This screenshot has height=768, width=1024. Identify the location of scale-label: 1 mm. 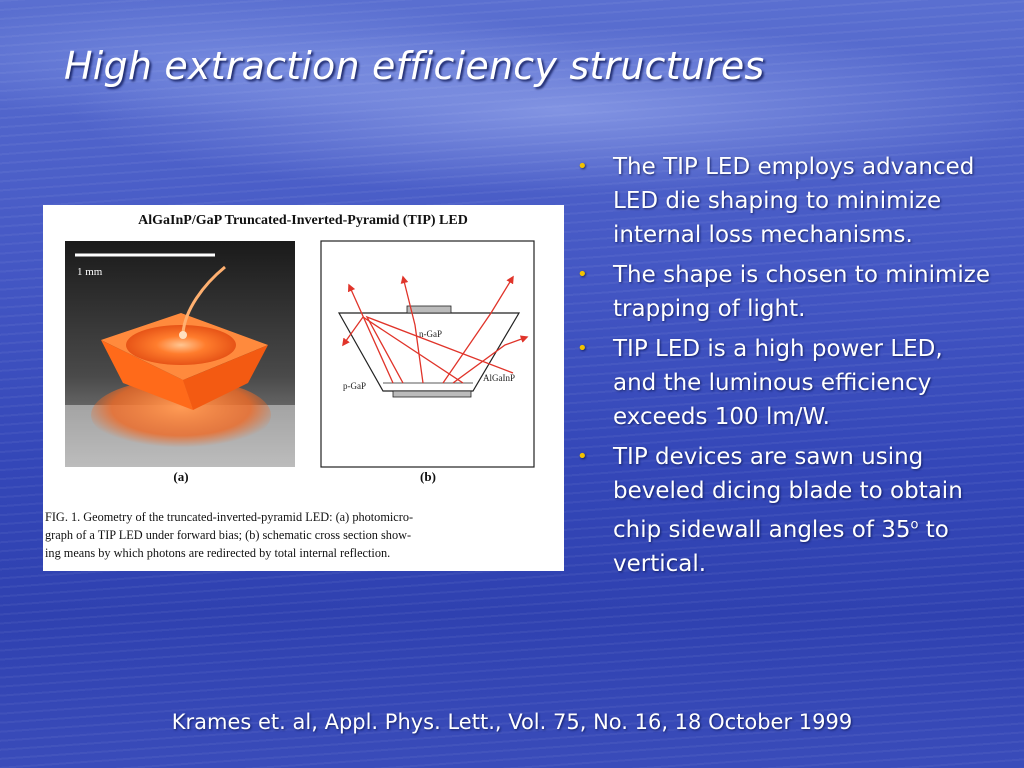
(90, 272).